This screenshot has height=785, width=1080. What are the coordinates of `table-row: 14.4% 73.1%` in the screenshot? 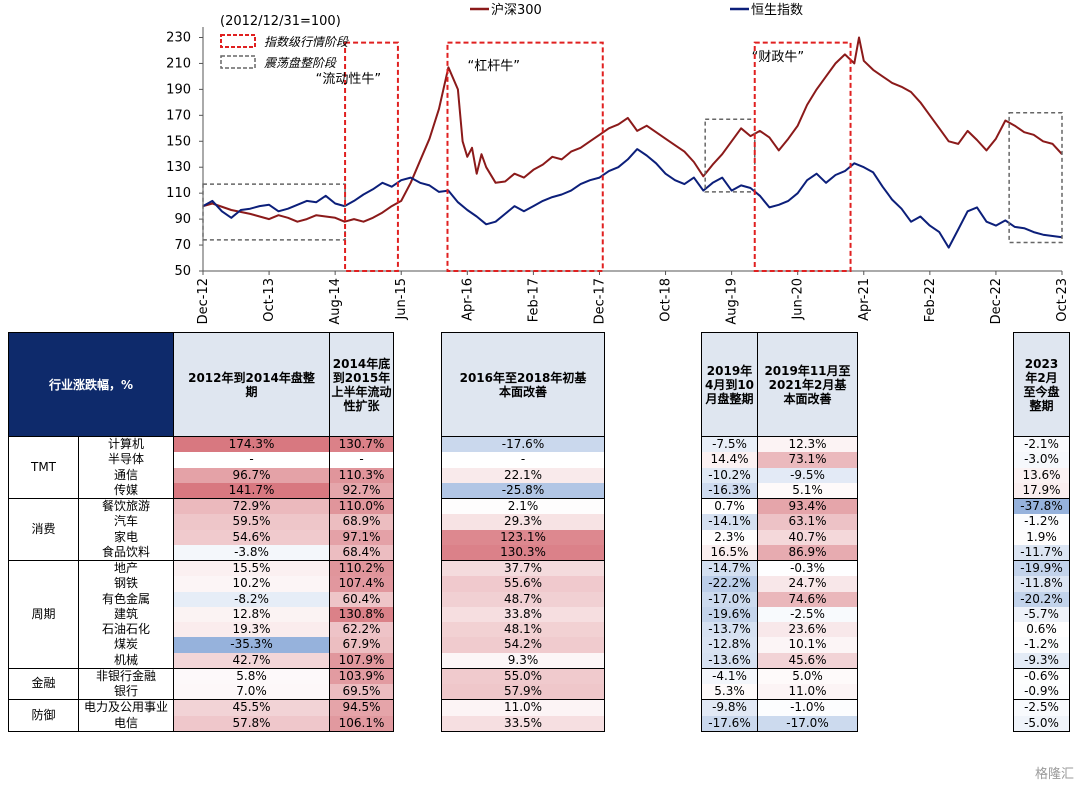 It's located at (779, 460).